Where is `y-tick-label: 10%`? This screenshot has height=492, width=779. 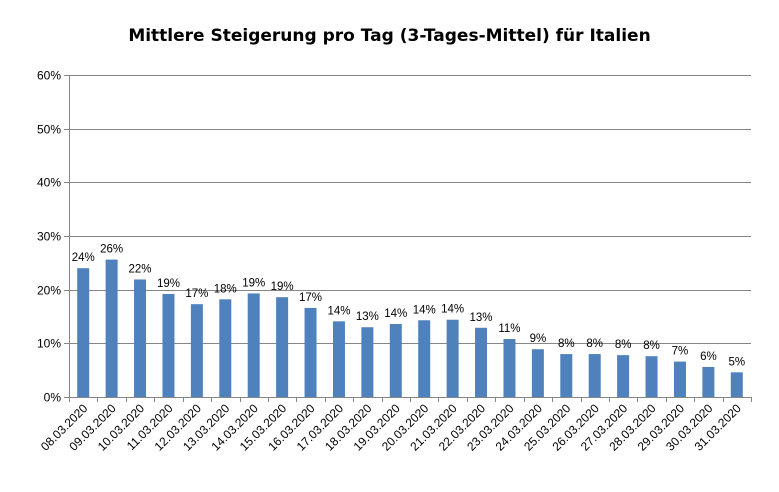
y-tick-label: 10% is located at coordinates (49, 344).